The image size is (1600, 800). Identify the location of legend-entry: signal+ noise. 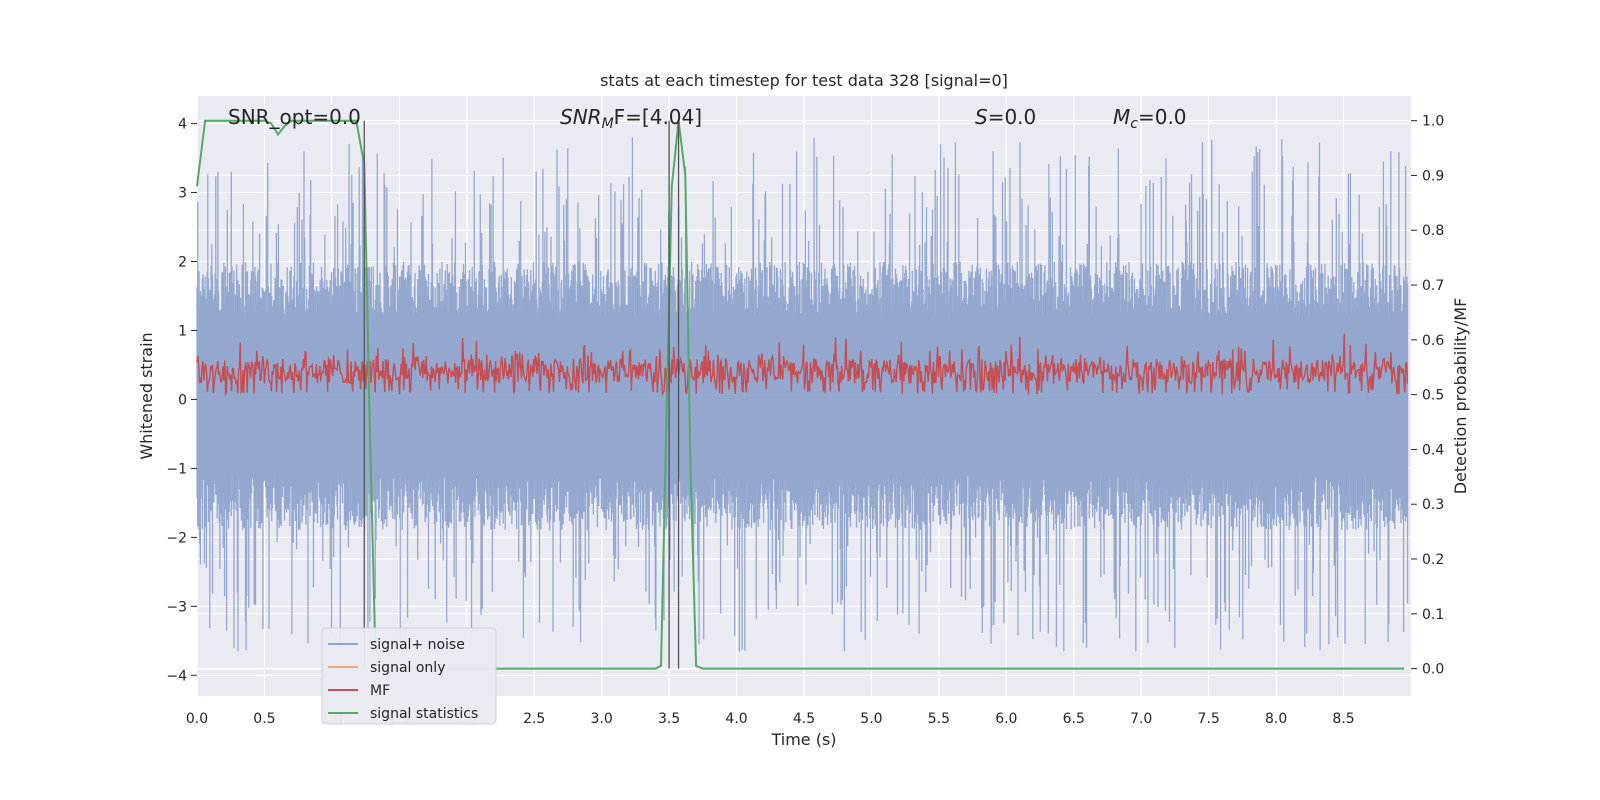
(417, 645).